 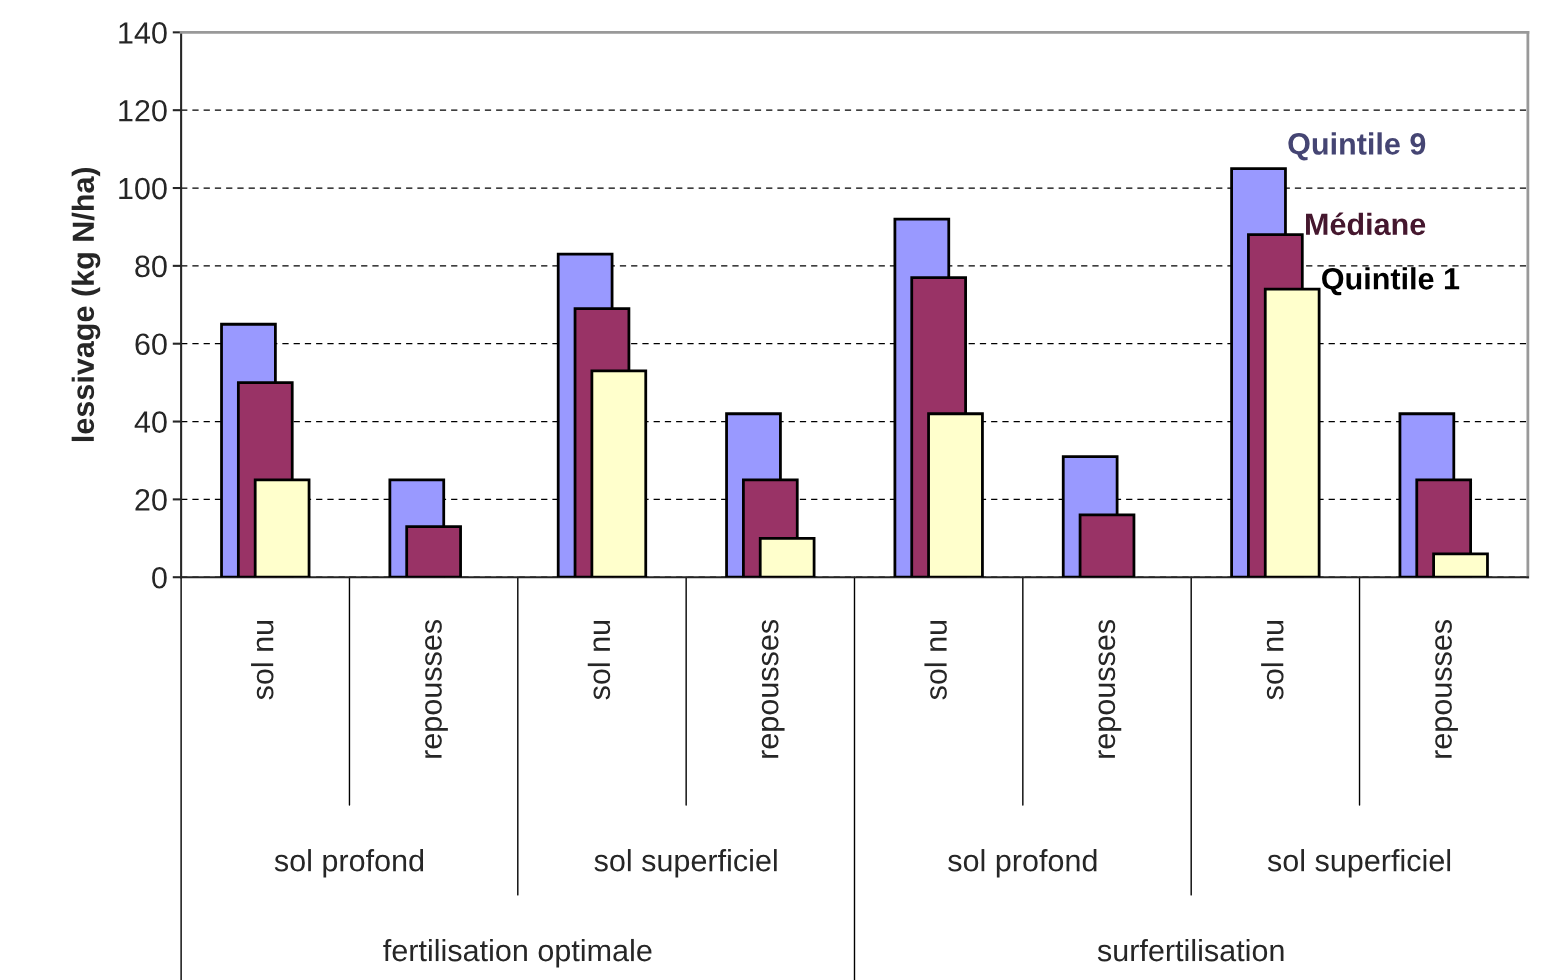 What do you see at coordinates (151, 500) in the screenshot?
I see `y-tick-label: 20` at bounding box center [151, 500].